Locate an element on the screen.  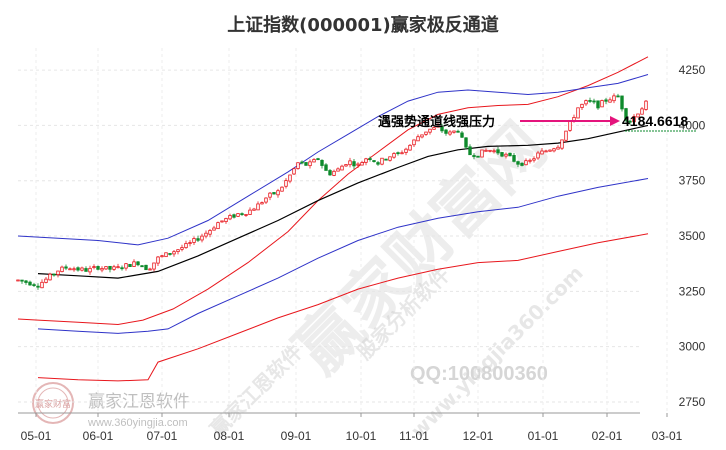
y-tick-label: 3750 is located at coordinates (692, 181).